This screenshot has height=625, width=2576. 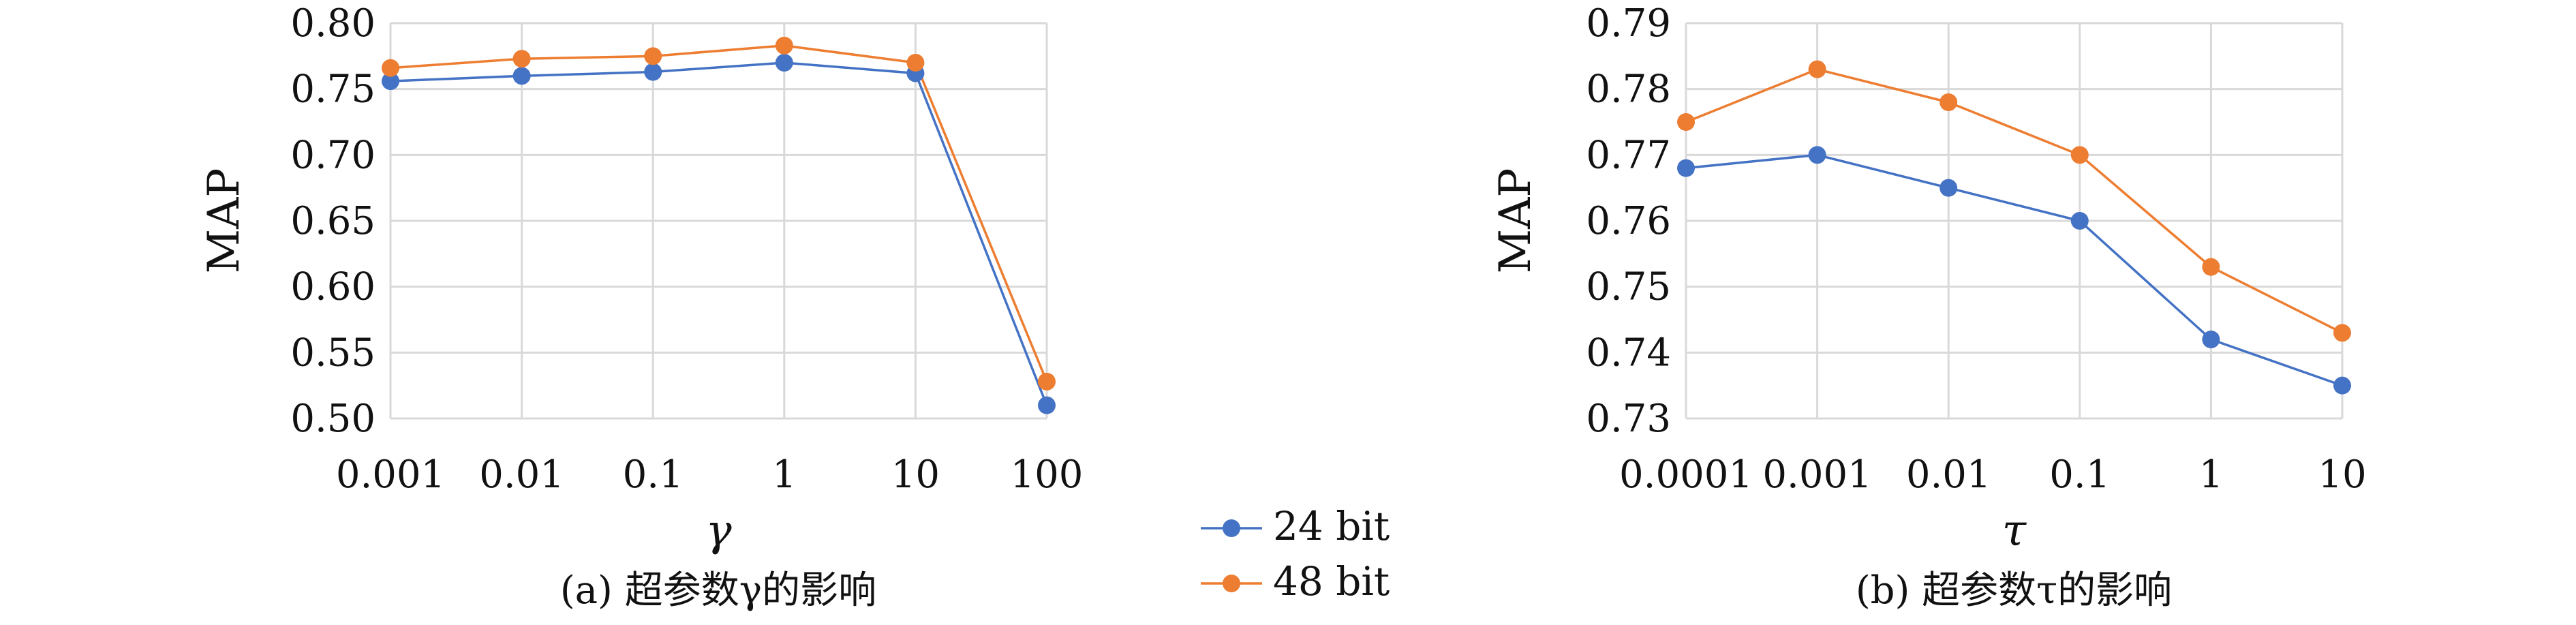 I want to click on legend-label: 48 bit, so click(x=1331, y=581).